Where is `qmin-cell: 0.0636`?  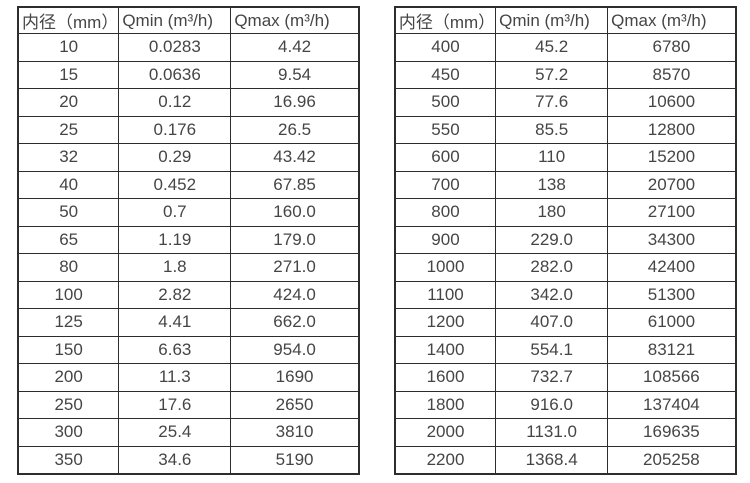
qmin-cell: 0.0636 is located at coordinates (175, 74).